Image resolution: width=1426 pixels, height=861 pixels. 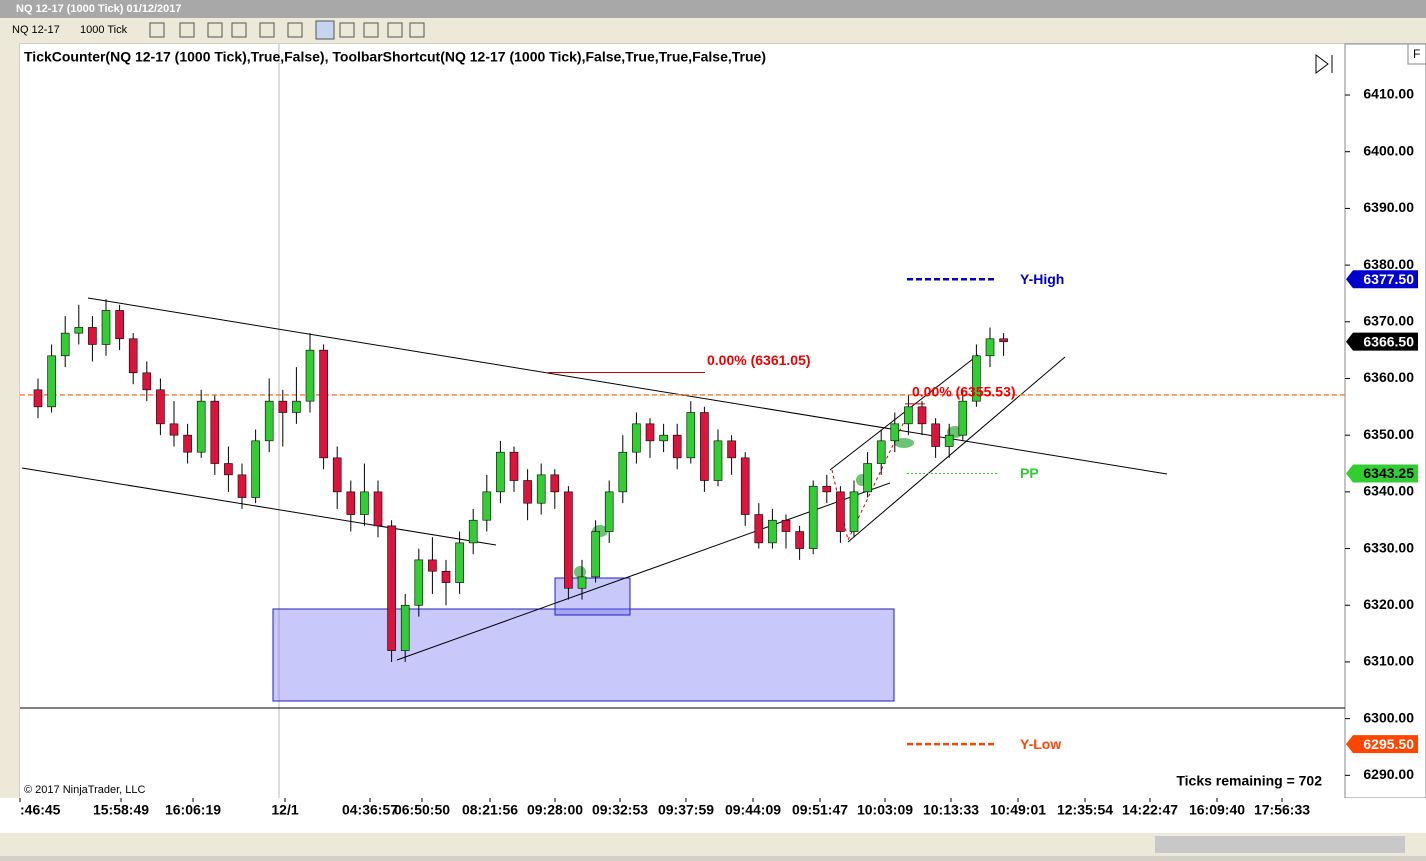 What do you see at coordinates (1388, 279) in the screenshot?
I see `price-tag-label: 6377.50` at bounding box center [1388, 279].